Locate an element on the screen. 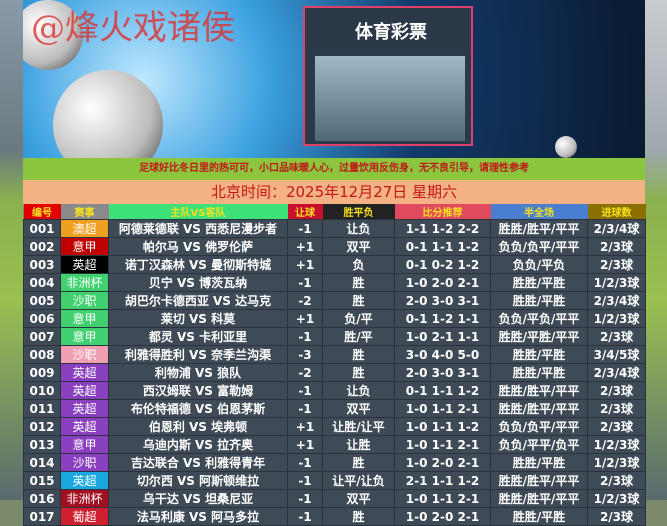 This screenshot has width=667, height=526. league-badge: 非洲杯 is located at coordinates (84, 282).